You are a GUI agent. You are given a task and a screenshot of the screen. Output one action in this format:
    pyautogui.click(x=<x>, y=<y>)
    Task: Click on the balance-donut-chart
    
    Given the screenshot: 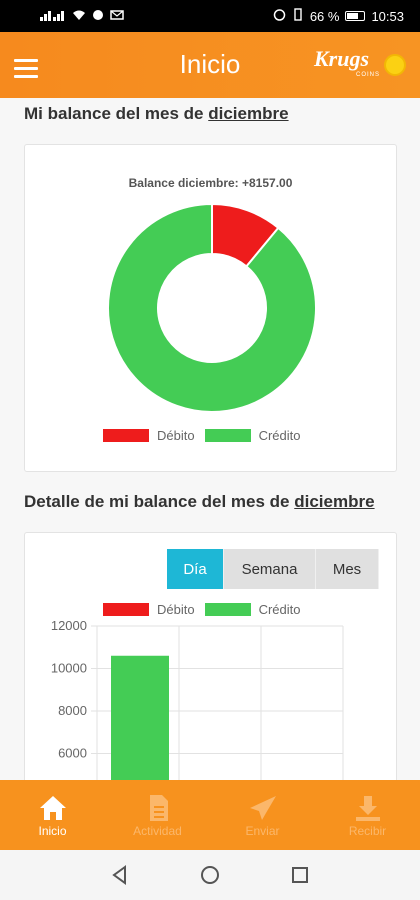 What is the action you would take?
    pyautogui.click(x=212, y=308)
    